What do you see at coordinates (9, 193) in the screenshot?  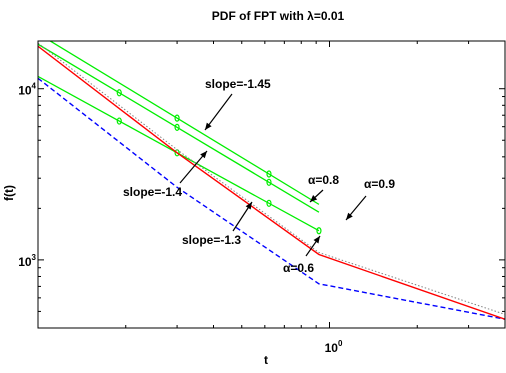 I see `y-axis-label: f(t)` at bounding box center [9, 193].